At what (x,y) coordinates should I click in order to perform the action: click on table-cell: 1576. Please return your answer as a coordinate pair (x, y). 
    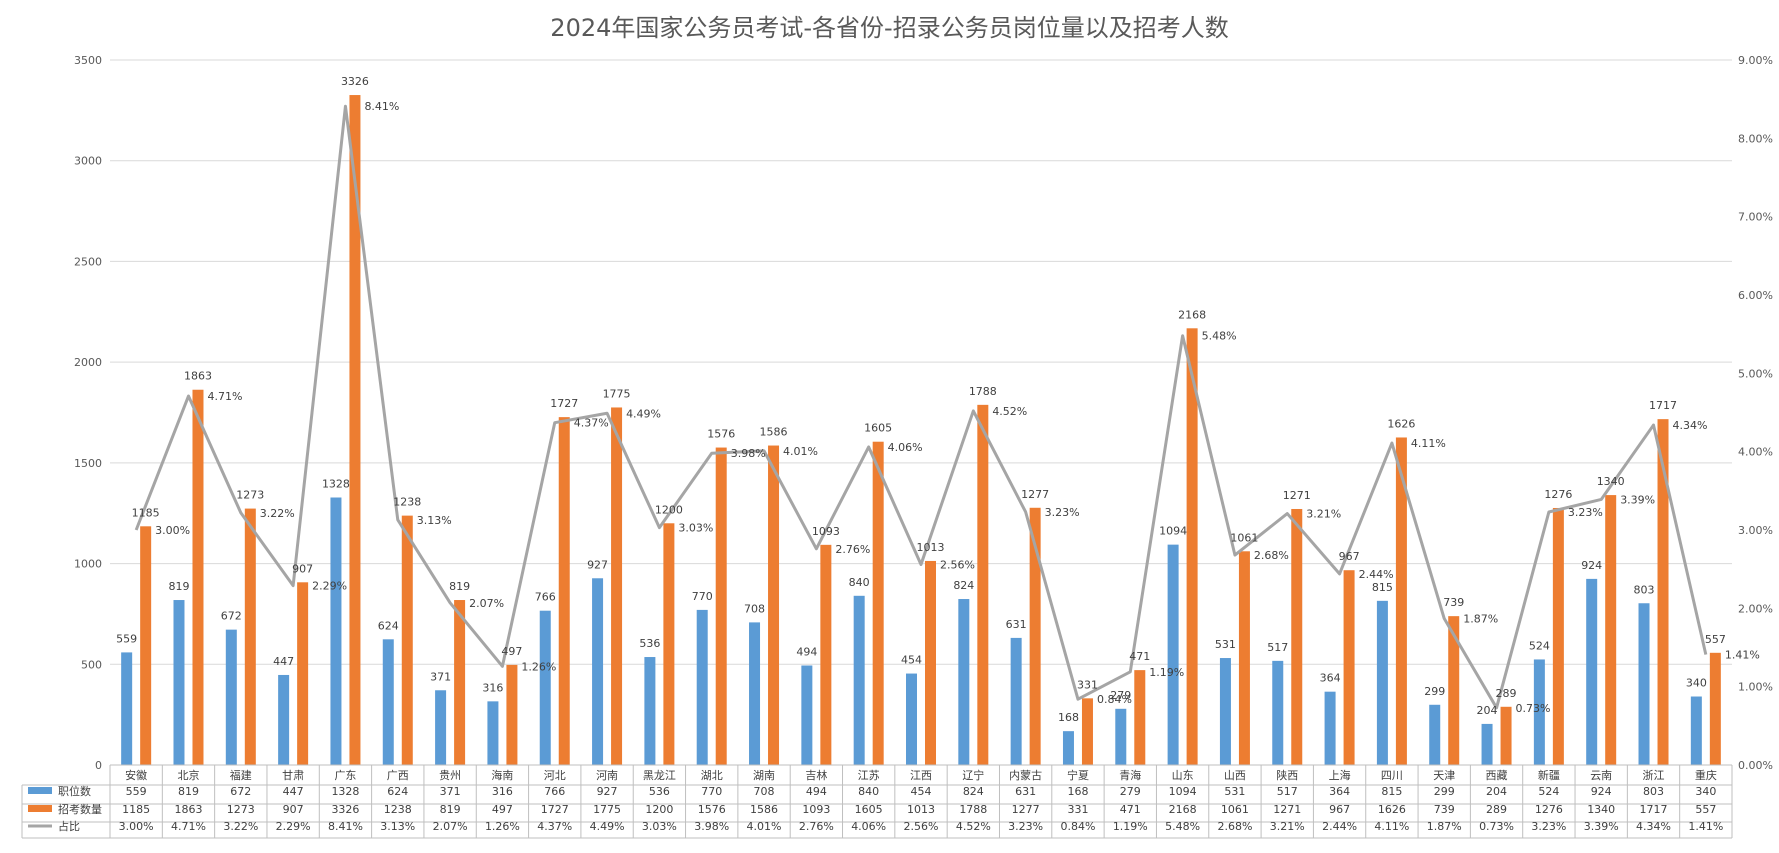
    Looking at the image, I should click on (712, 809).